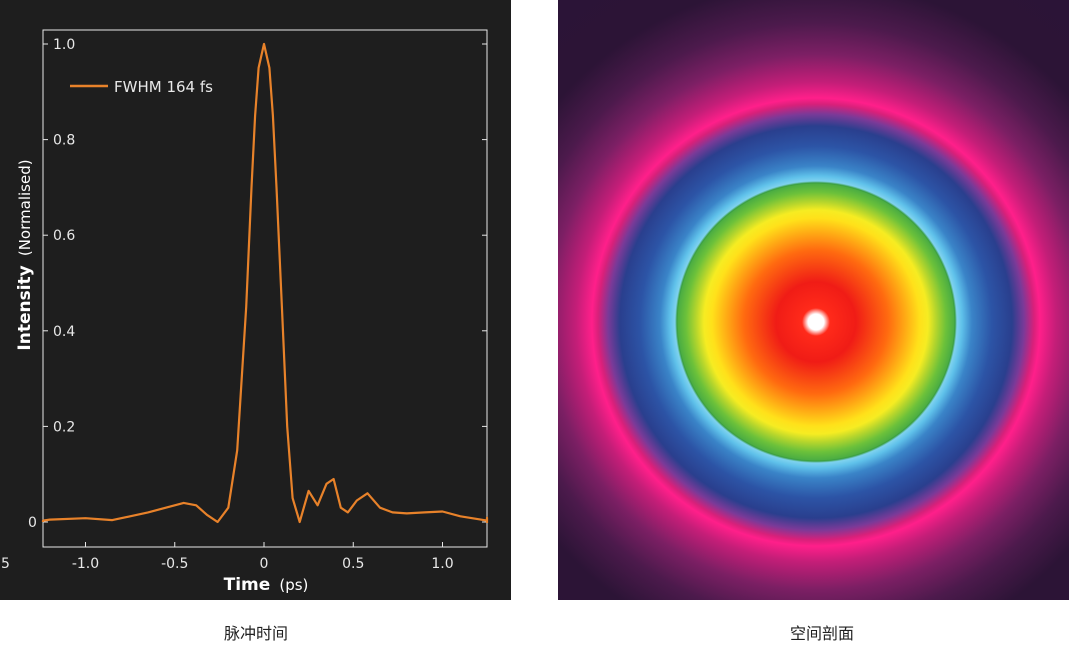 This screenshot has width=1069, height=662. I want to click on x-tick-label: -0.5, so click(174, 564).